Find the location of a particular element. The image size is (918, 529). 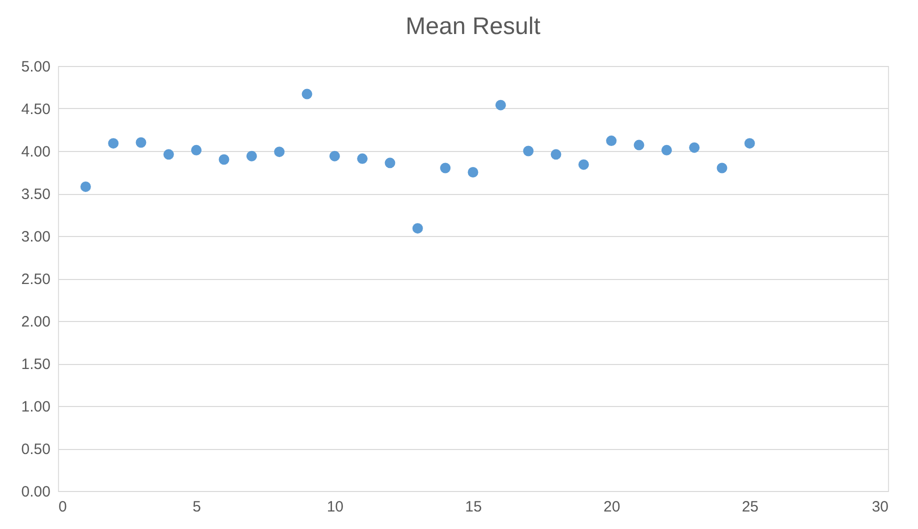

y-tick-label: 2.00 is located at coordinates (35, 322).